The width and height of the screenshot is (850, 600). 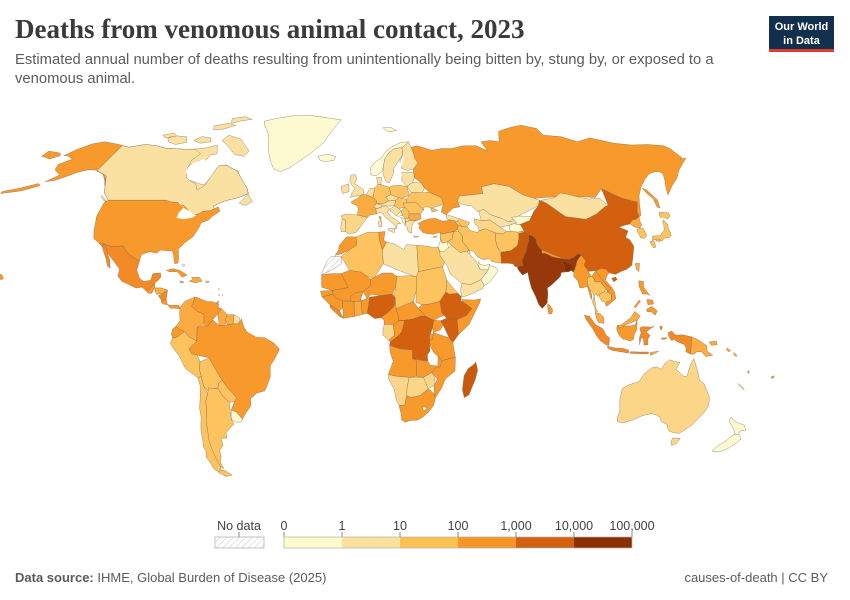 What do you see at coordinates (400, 526) in the screenshot?
I see `svg-text: 10` at bounding box center [400, 526].